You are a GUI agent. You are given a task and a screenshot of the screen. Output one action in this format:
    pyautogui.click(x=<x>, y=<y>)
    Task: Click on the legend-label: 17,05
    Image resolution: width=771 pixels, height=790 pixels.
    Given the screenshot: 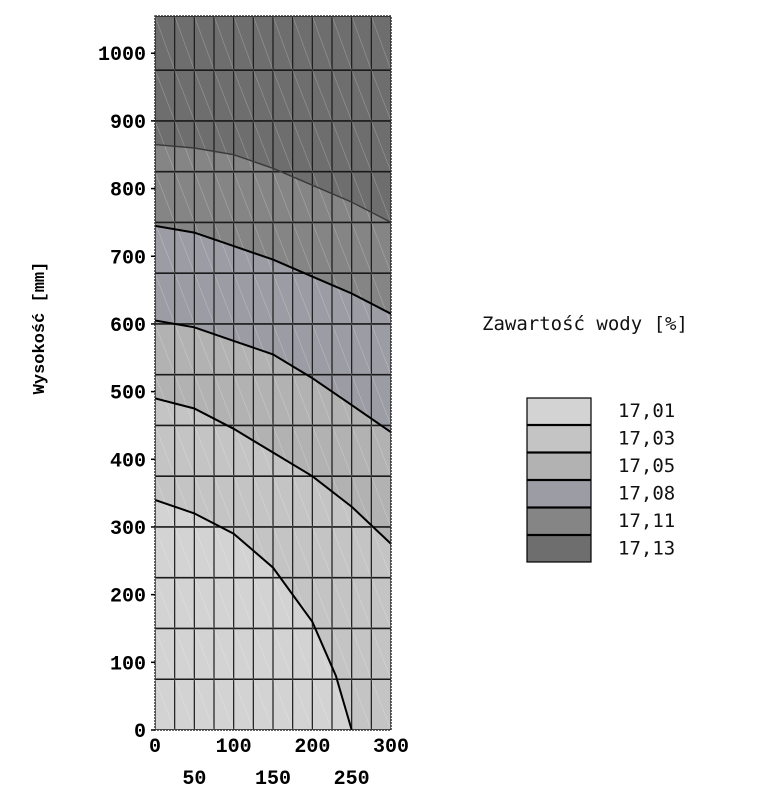 What is the action you would take?
    pyautogui.click(x=646, y=466)
    